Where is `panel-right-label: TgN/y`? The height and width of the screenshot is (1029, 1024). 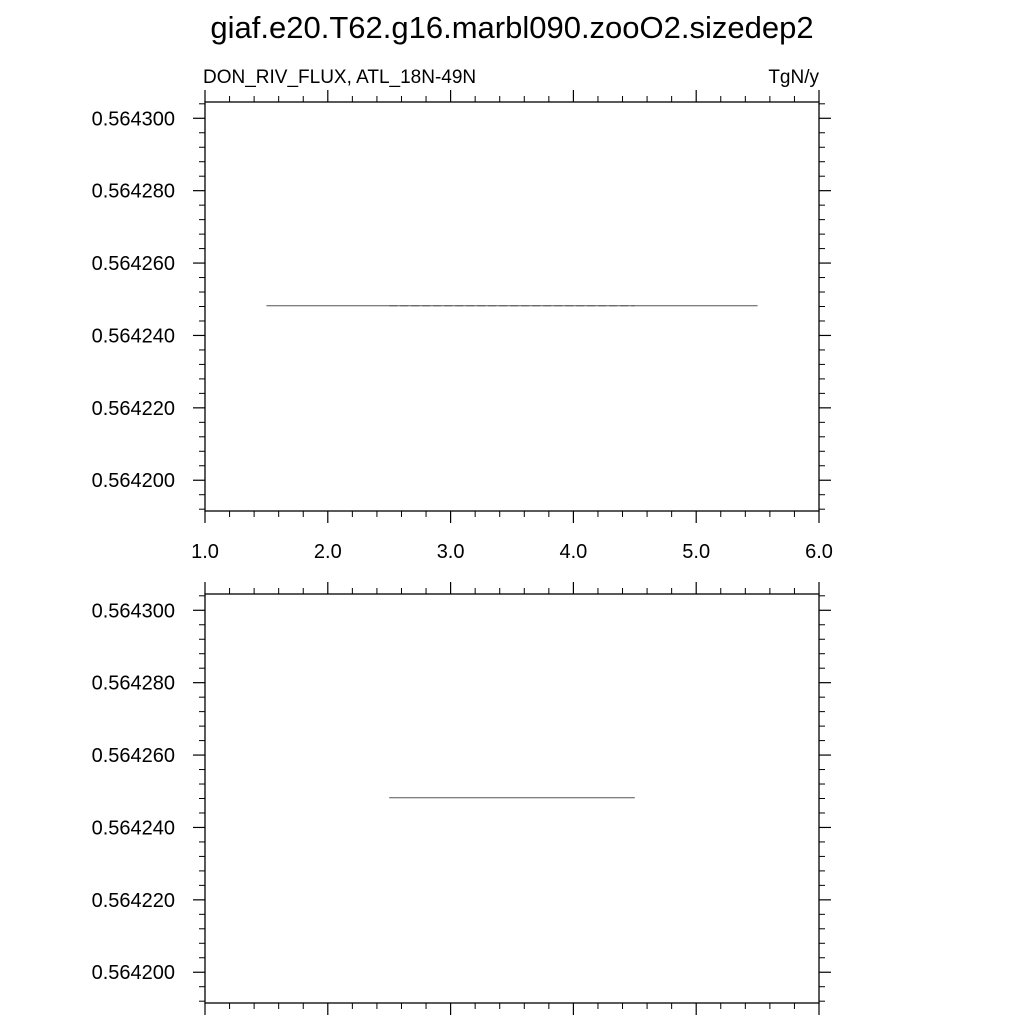
panel-right-label: TgN/y is located at coordinates (793, 77).